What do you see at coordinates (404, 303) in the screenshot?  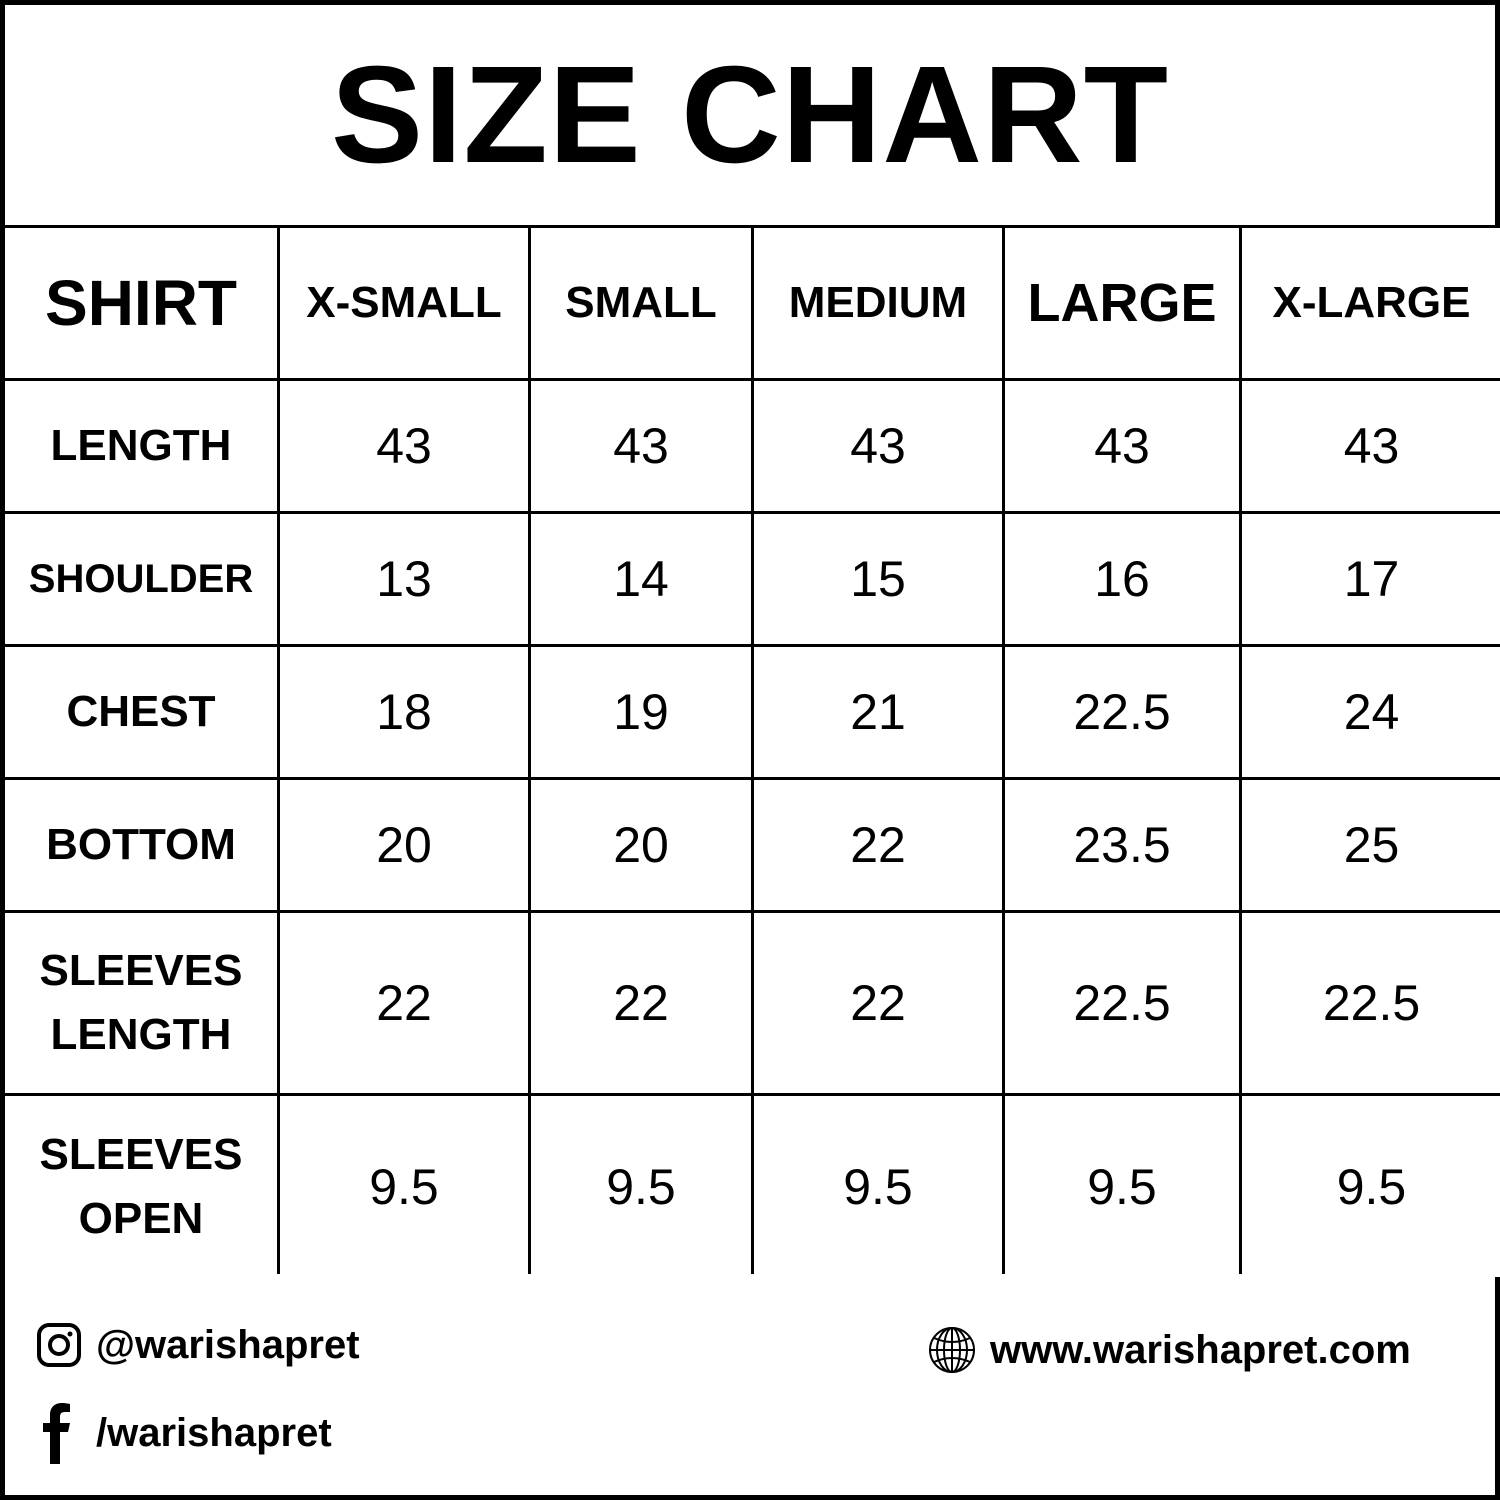 I see `size-header: X-SMALL` at bounding box center [404, 303].